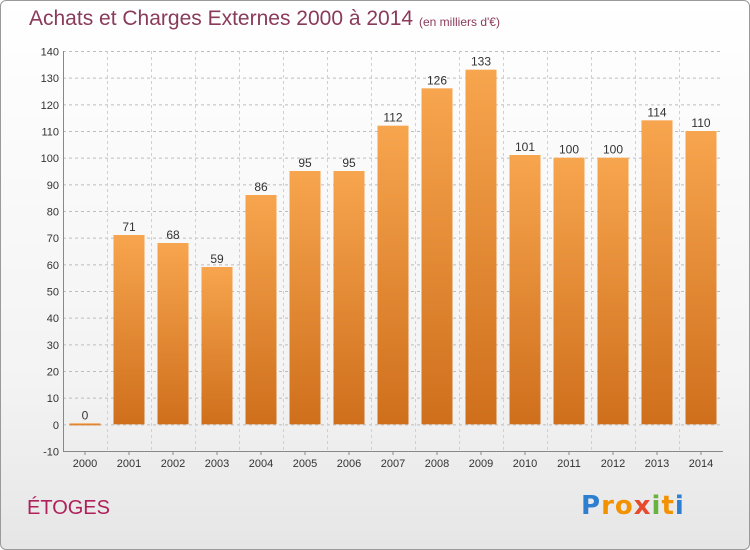 The image size is (750, 550). I want to click on data-label: 114, so click(656, 112).